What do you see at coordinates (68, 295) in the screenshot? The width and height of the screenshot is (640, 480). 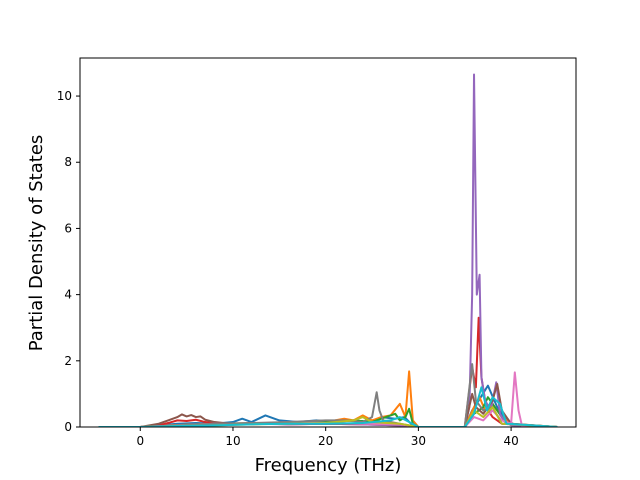 I see `y-tick-label: 4` at bounding box center [68, 295].